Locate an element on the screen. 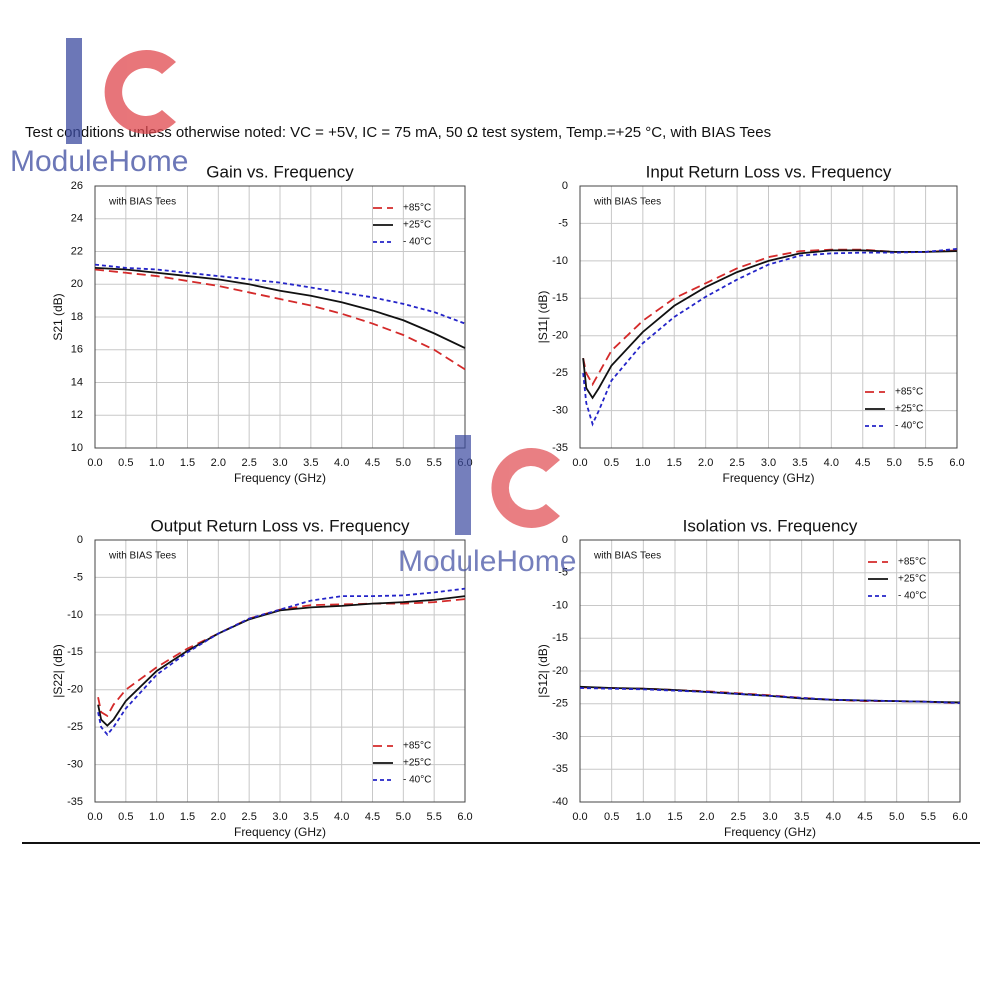  logo-c is located at coordinates (525, 488).